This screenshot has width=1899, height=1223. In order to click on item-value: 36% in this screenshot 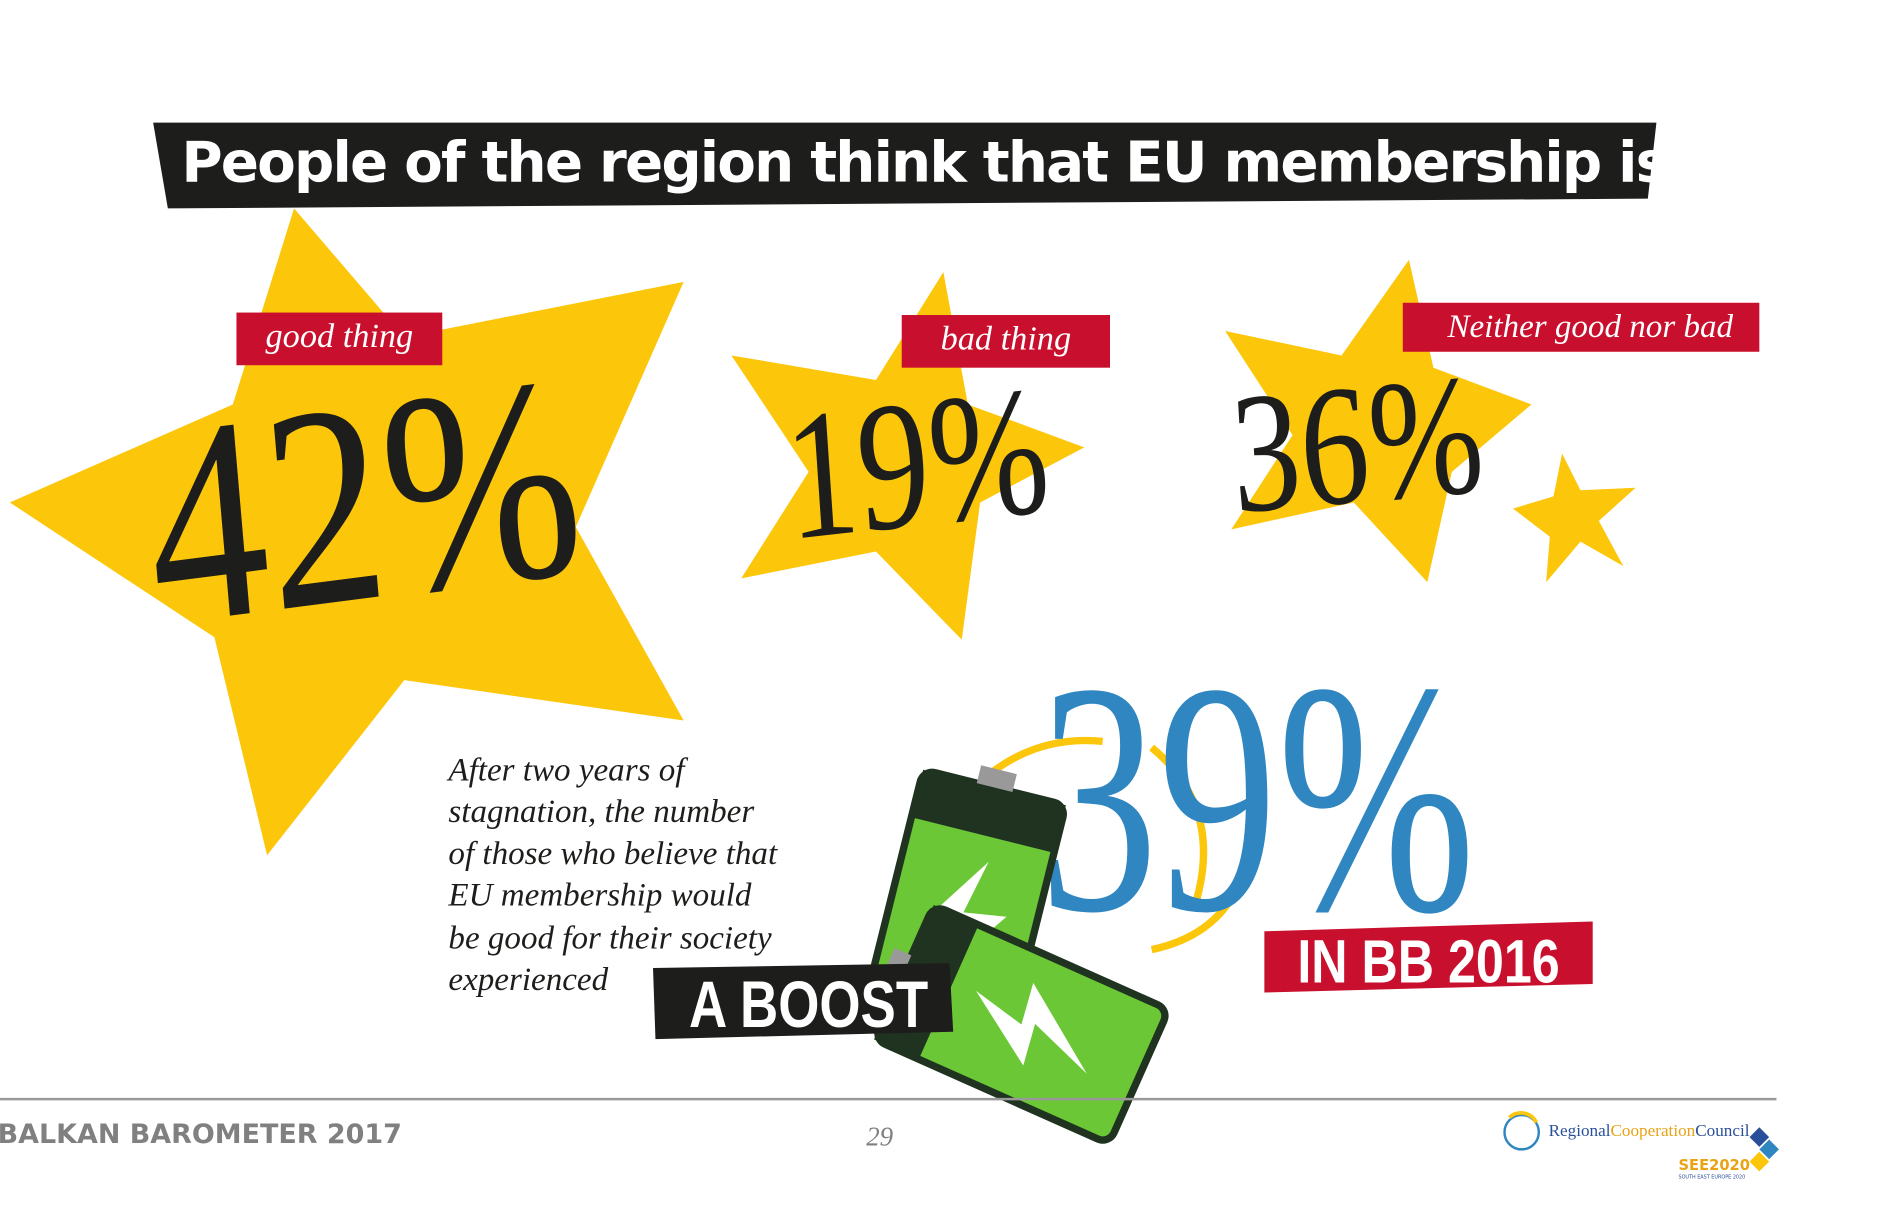, I will do `click(1357, 443)`.